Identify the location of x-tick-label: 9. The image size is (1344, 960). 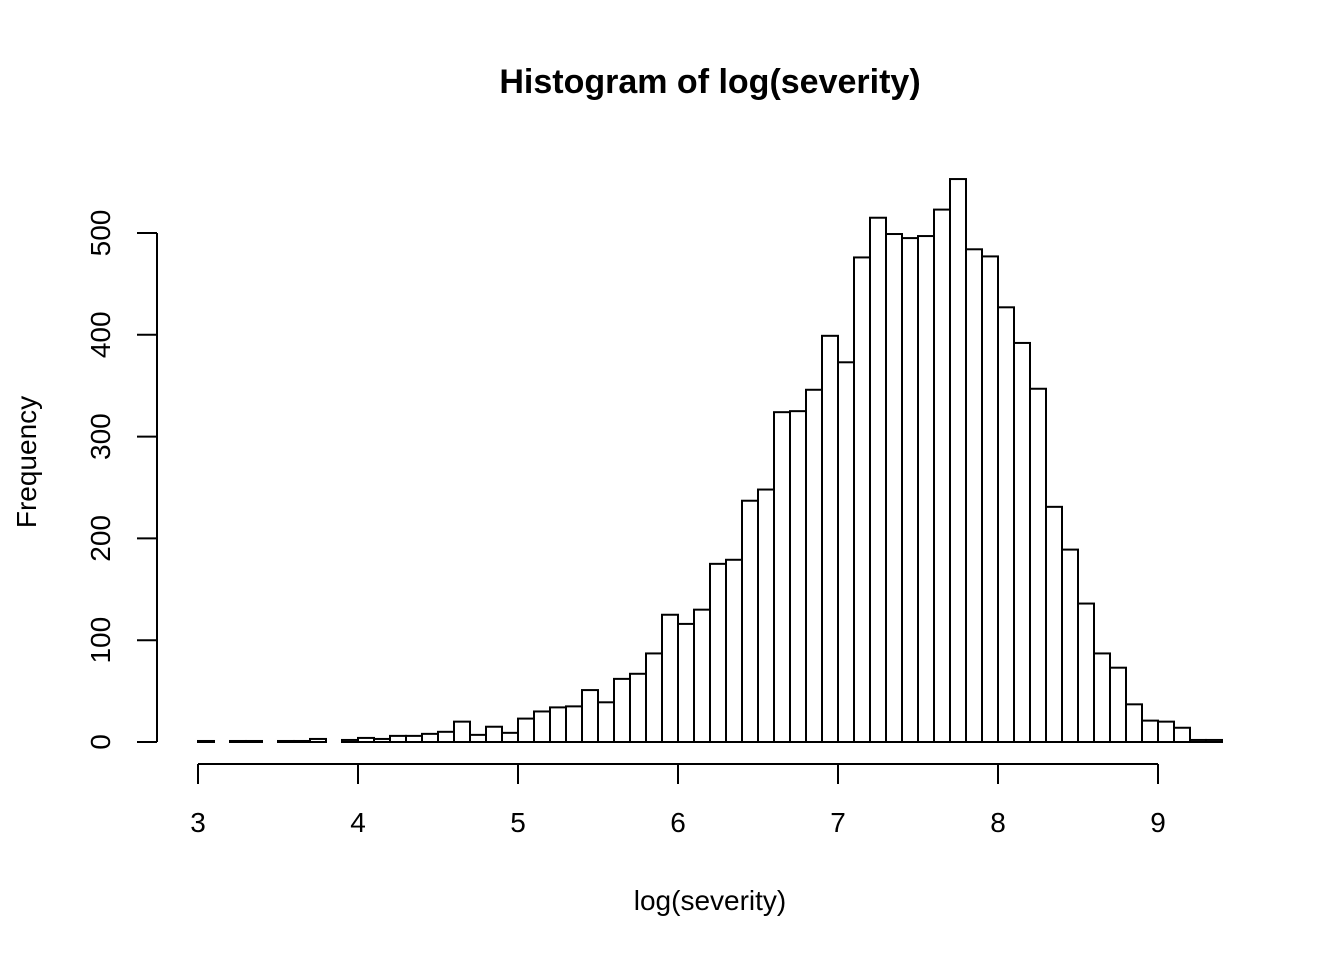
(1158, 822).